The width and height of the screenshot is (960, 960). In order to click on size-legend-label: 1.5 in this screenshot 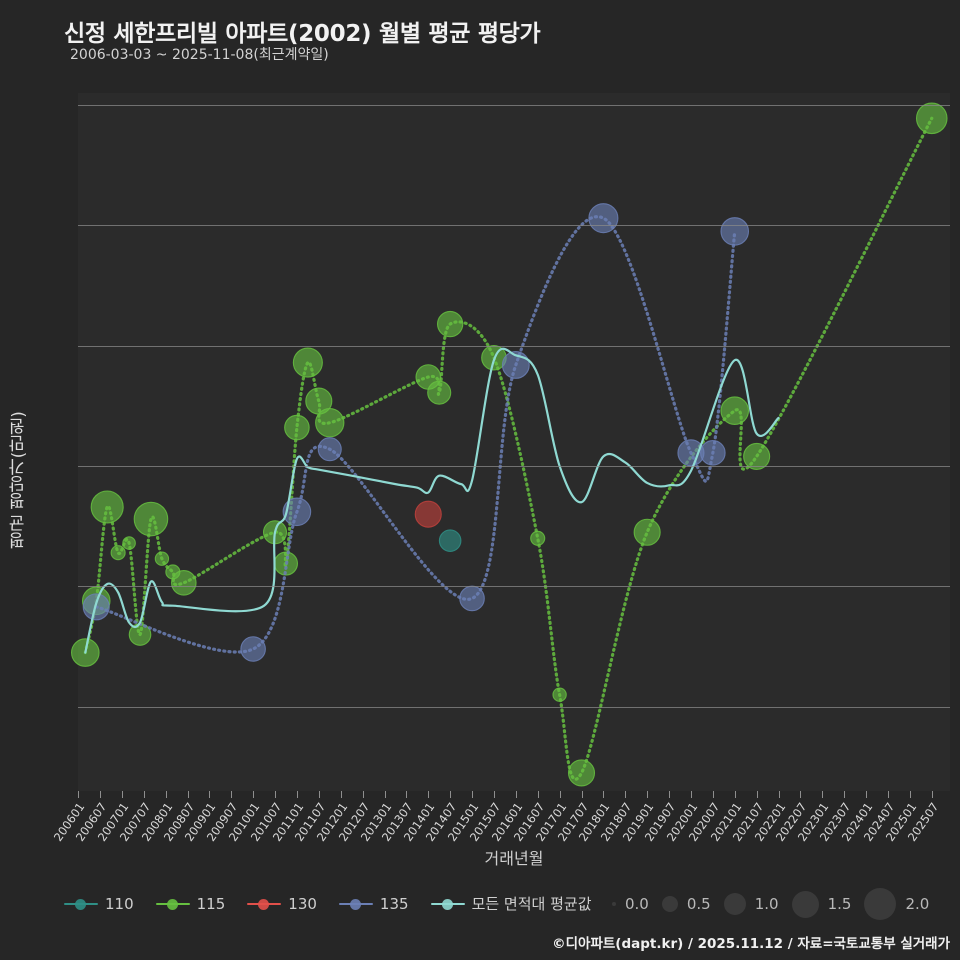, I will do `click(839, 904)`.